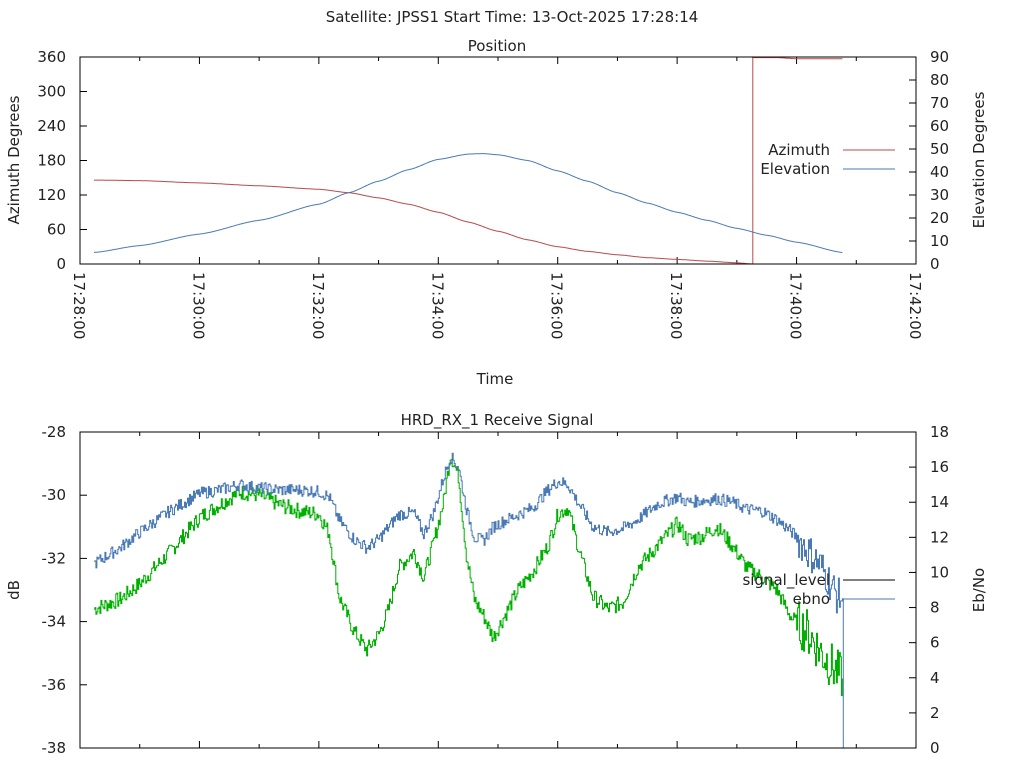 This screenshot has width=1024, height=768. I want to click on y2-tick-label: 90, so click(939, 57).